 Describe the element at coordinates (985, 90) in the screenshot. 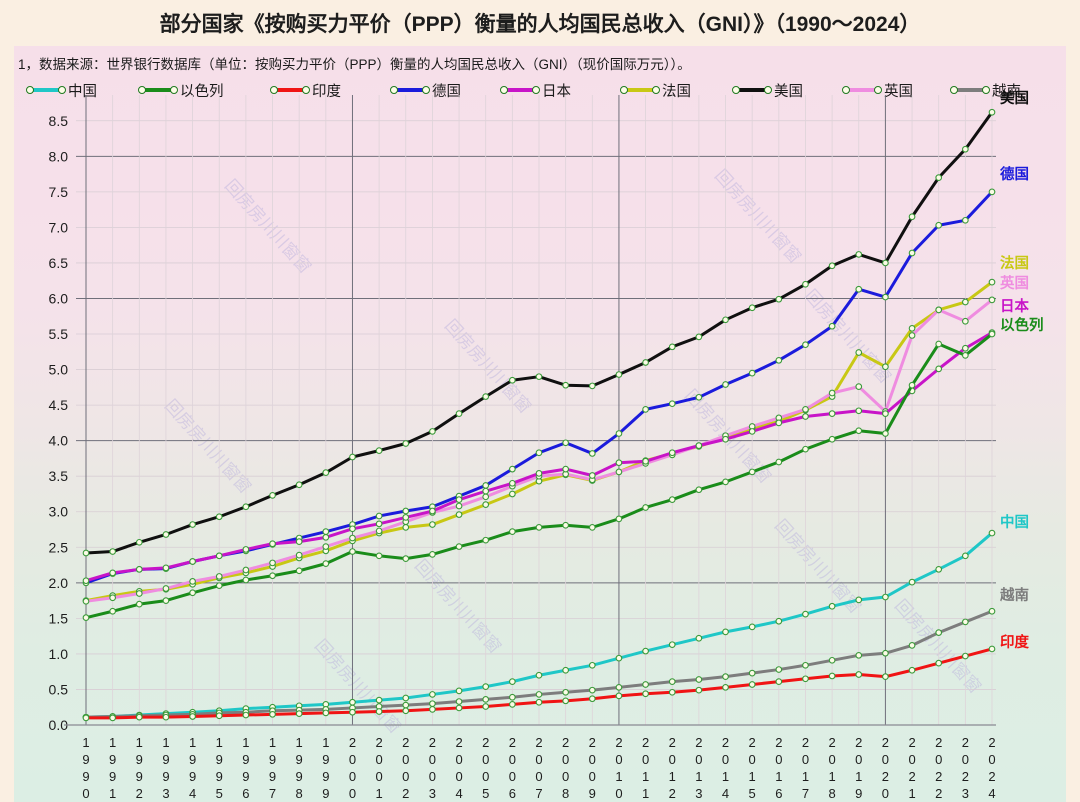

I see `legend-item-越南: 越南` at that location.